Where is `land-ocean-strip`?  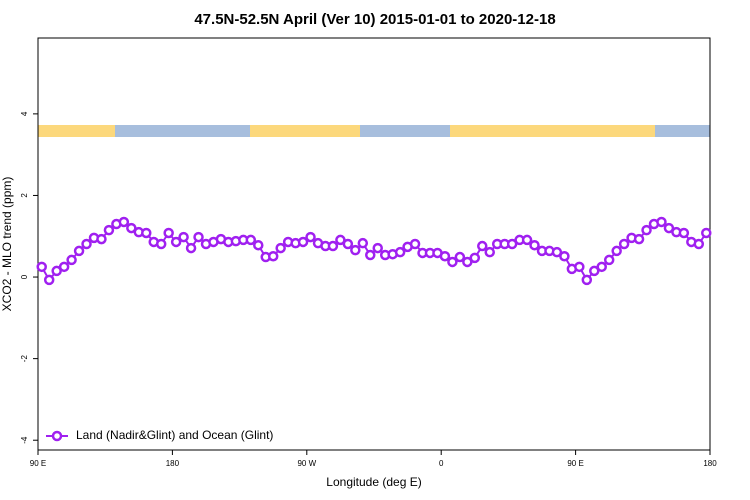
land-ocean-strip is located at coordinates (374, 131).